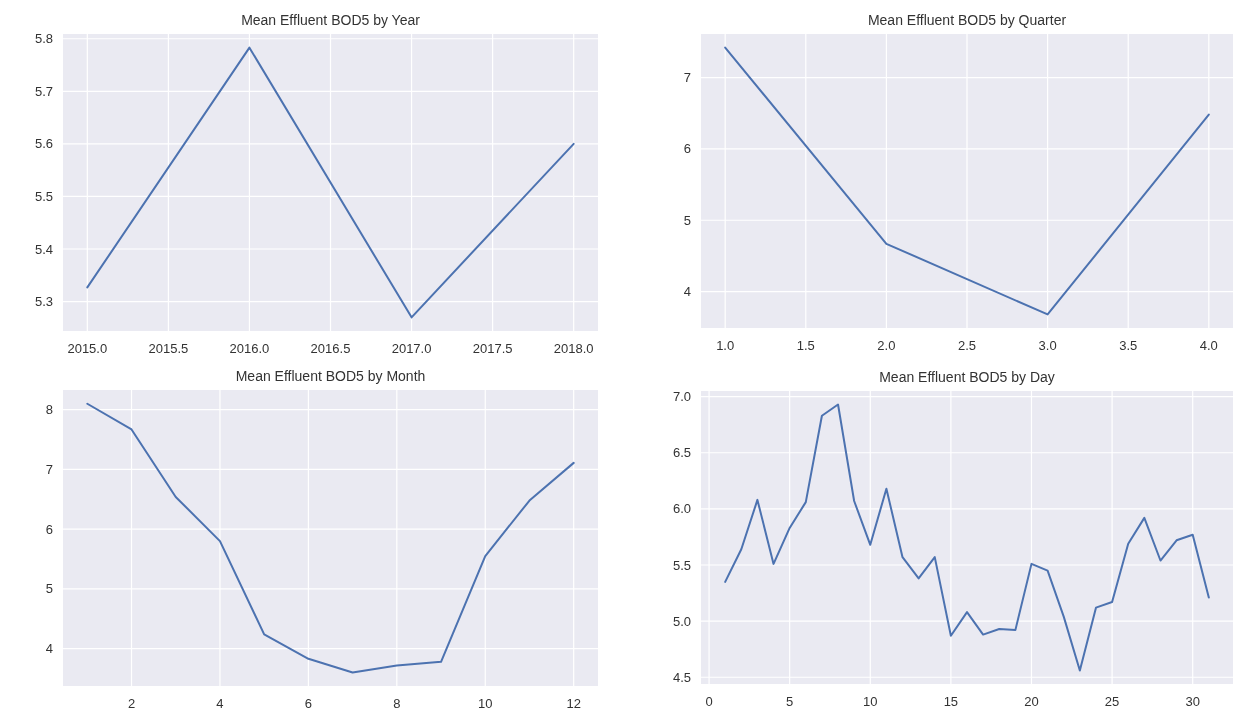  I want to click on y-tick-label: 8, so click(49, 410).